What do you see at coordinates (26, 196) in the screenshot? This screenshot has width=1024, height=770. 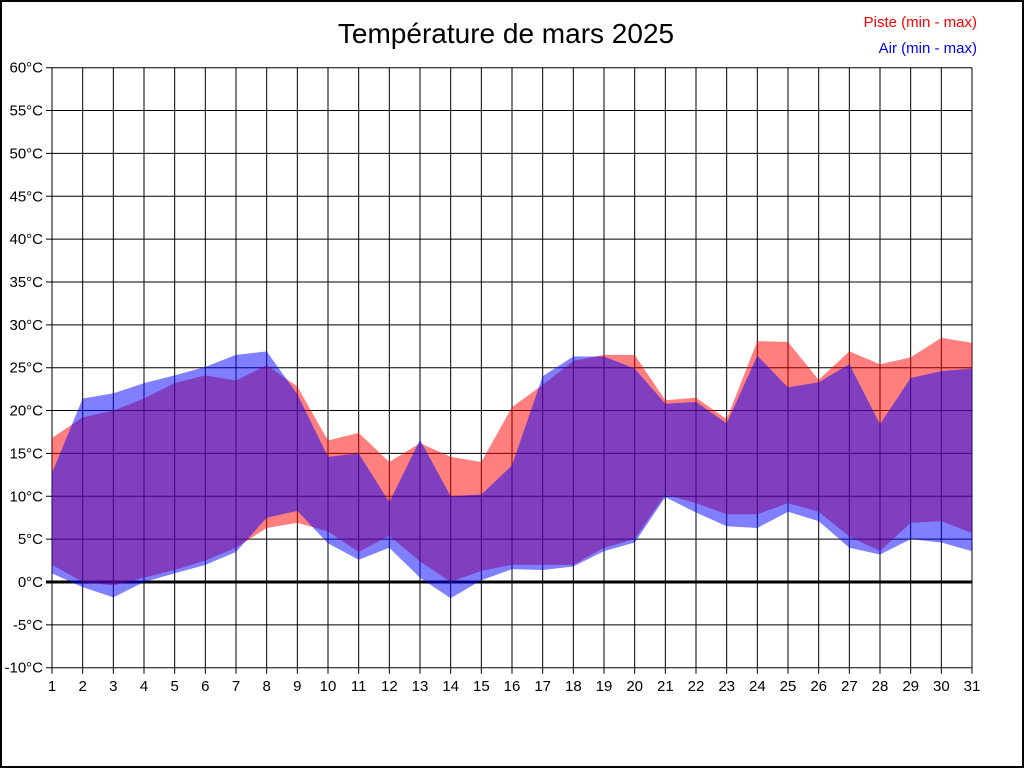 I see `y-tick-label: 45°C` at bounding box center [26, 196].